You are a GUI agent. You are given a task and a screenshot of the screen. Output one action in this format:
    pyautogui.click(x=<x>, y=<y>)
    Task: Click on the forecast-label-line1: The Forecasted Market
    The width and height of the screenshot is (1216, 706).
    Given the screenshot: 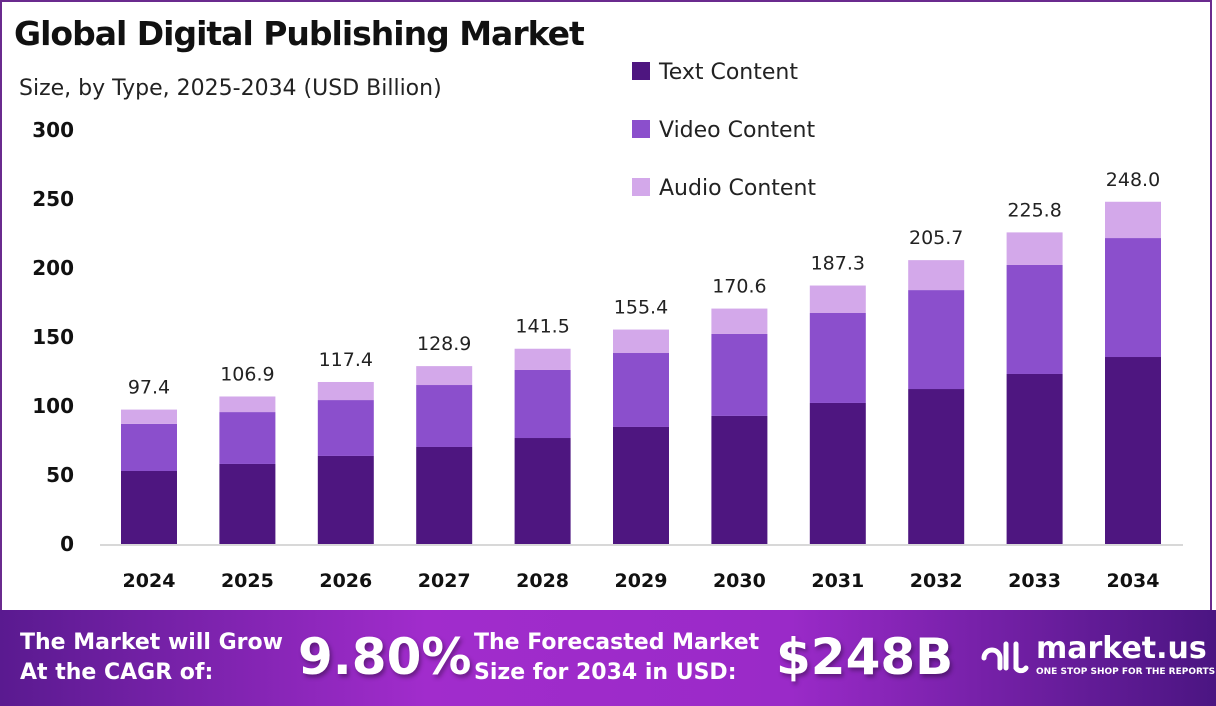 What is the action you would take?
    pyautogui.click(x=617, y=642)
    